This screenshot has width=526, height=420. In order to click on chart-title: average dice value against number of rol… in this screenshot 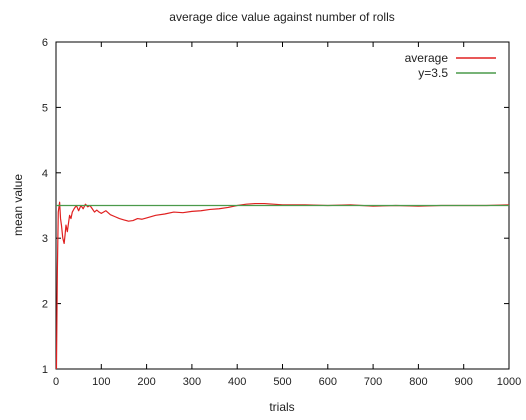, I will do `click(281, 17)`.